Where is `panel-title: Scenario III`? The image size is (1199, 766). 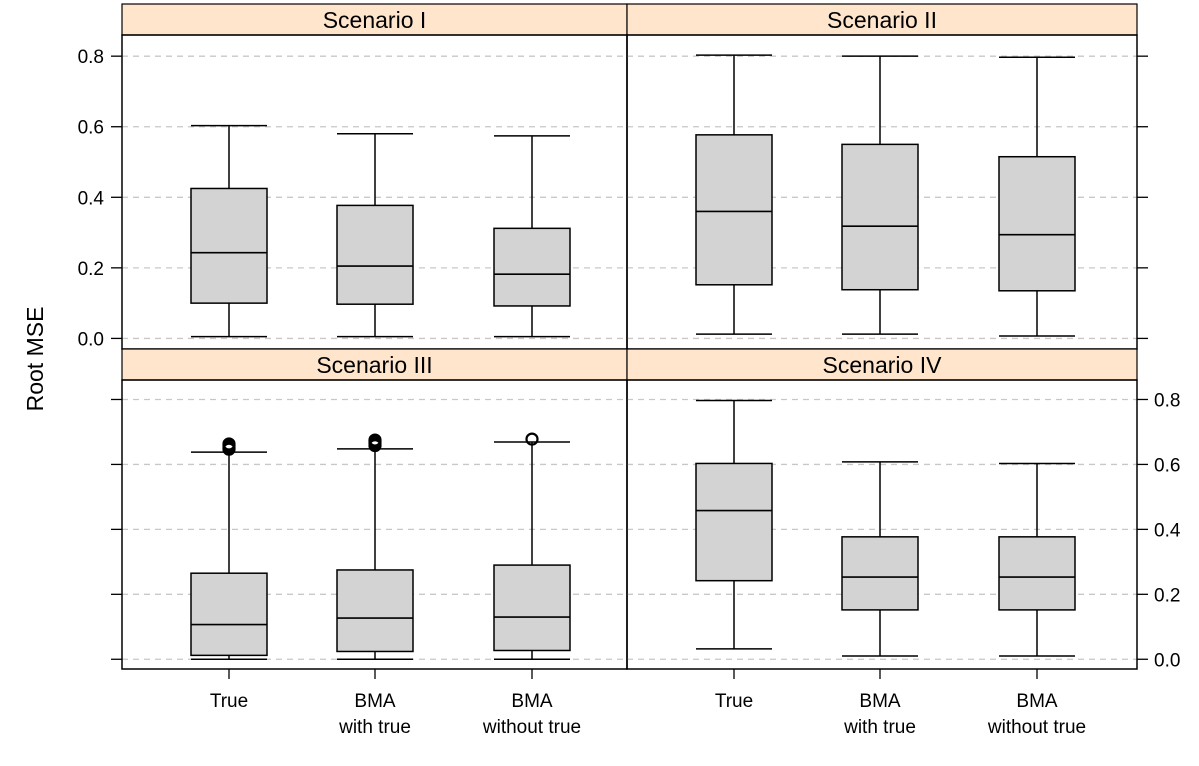 panel-title: Scenario III is located at coordinates (374, 365).